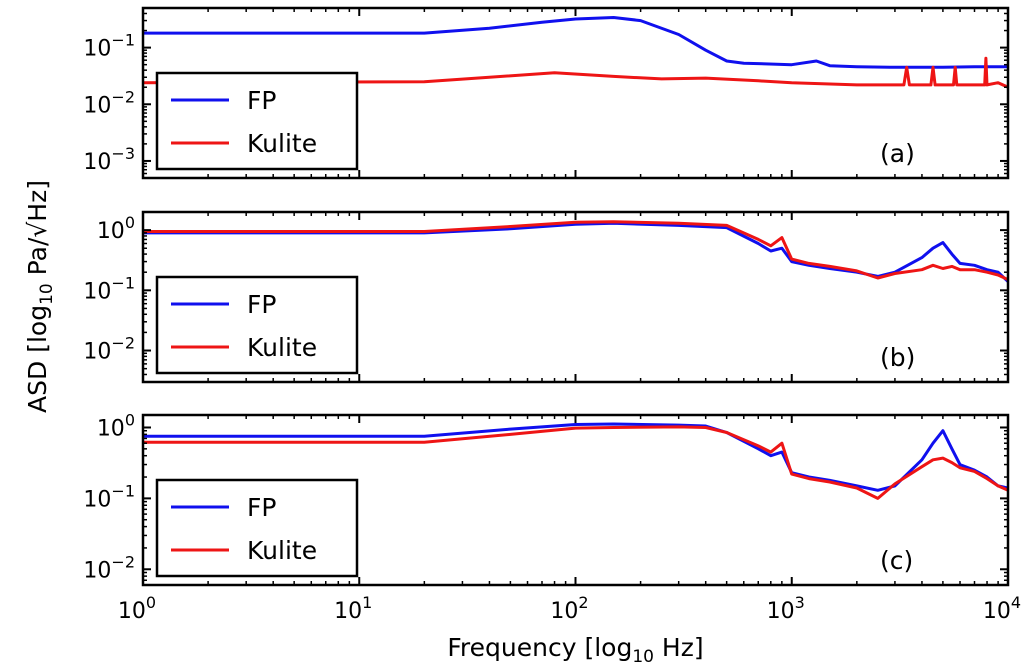 The width and height of the screenshot is (1036, 666). What do you see at coordinates (353, 608) in the screenshot?
I see `x-tick-label: 10¹` at bounding box center [353, 608].